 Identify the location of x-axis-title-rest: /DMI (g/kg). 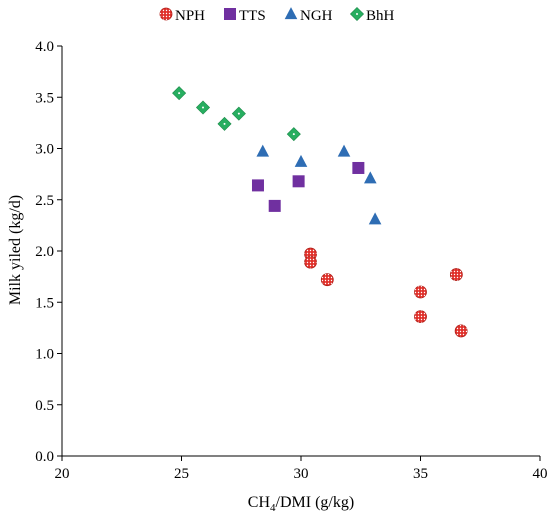
(315, 502).